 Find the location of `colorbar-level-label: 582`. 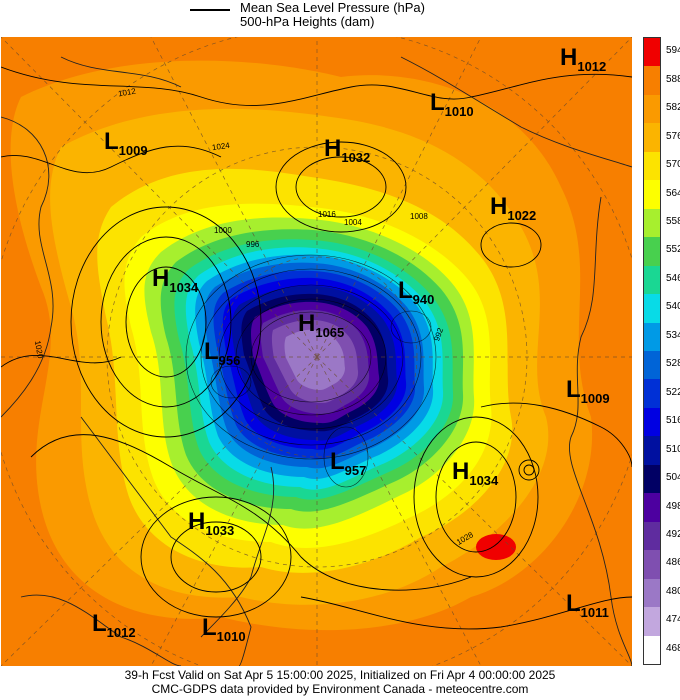

colorbar-level-label: 582 is located at coordinates (673, 108).